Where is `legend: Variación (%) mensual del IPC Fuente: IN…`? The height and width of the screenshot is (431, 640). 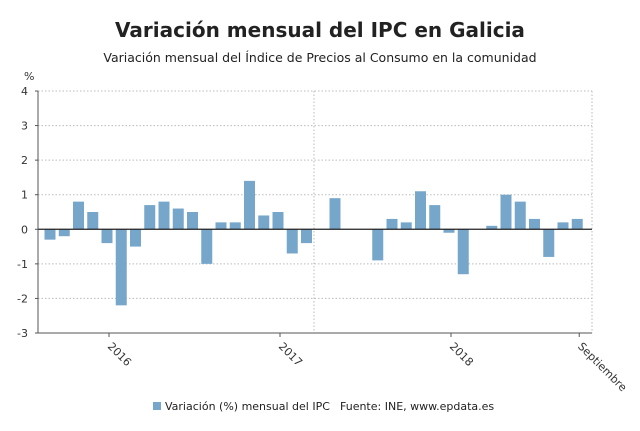 legend: Variación (%) mensual del IPC Fuente: IN… is located at coordinates (323, 406).